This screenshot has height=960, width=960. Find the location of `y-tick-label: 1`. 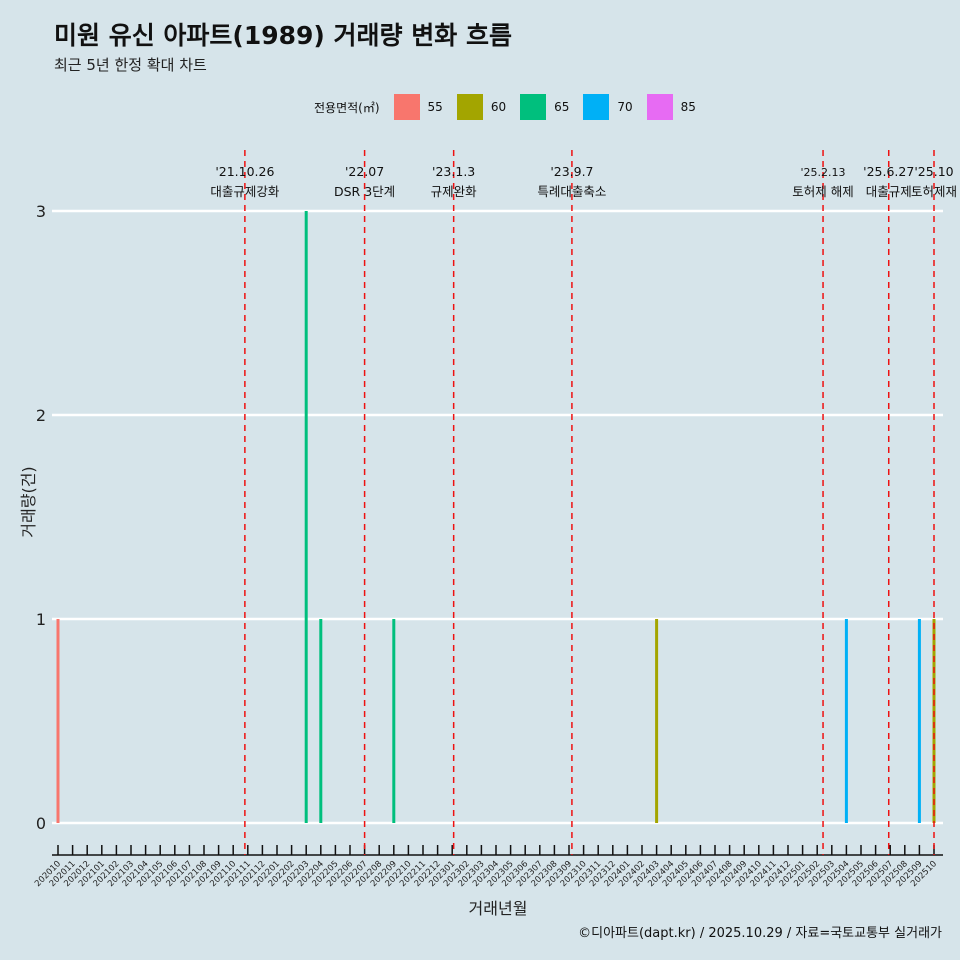

y-tick-label: 1 is located at coordinates (41, 619).